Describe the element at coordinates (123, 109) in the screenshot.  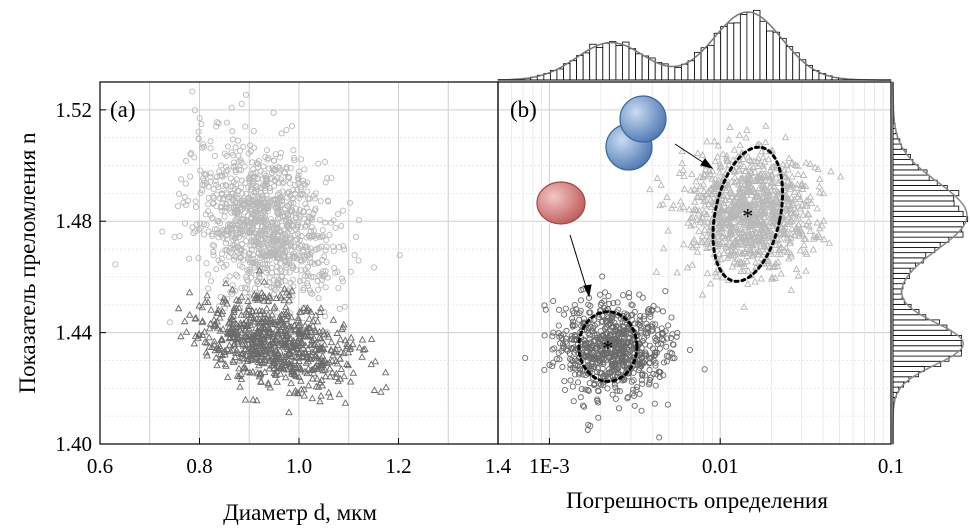
I see `panel-a-label-text: (a)` at that location.